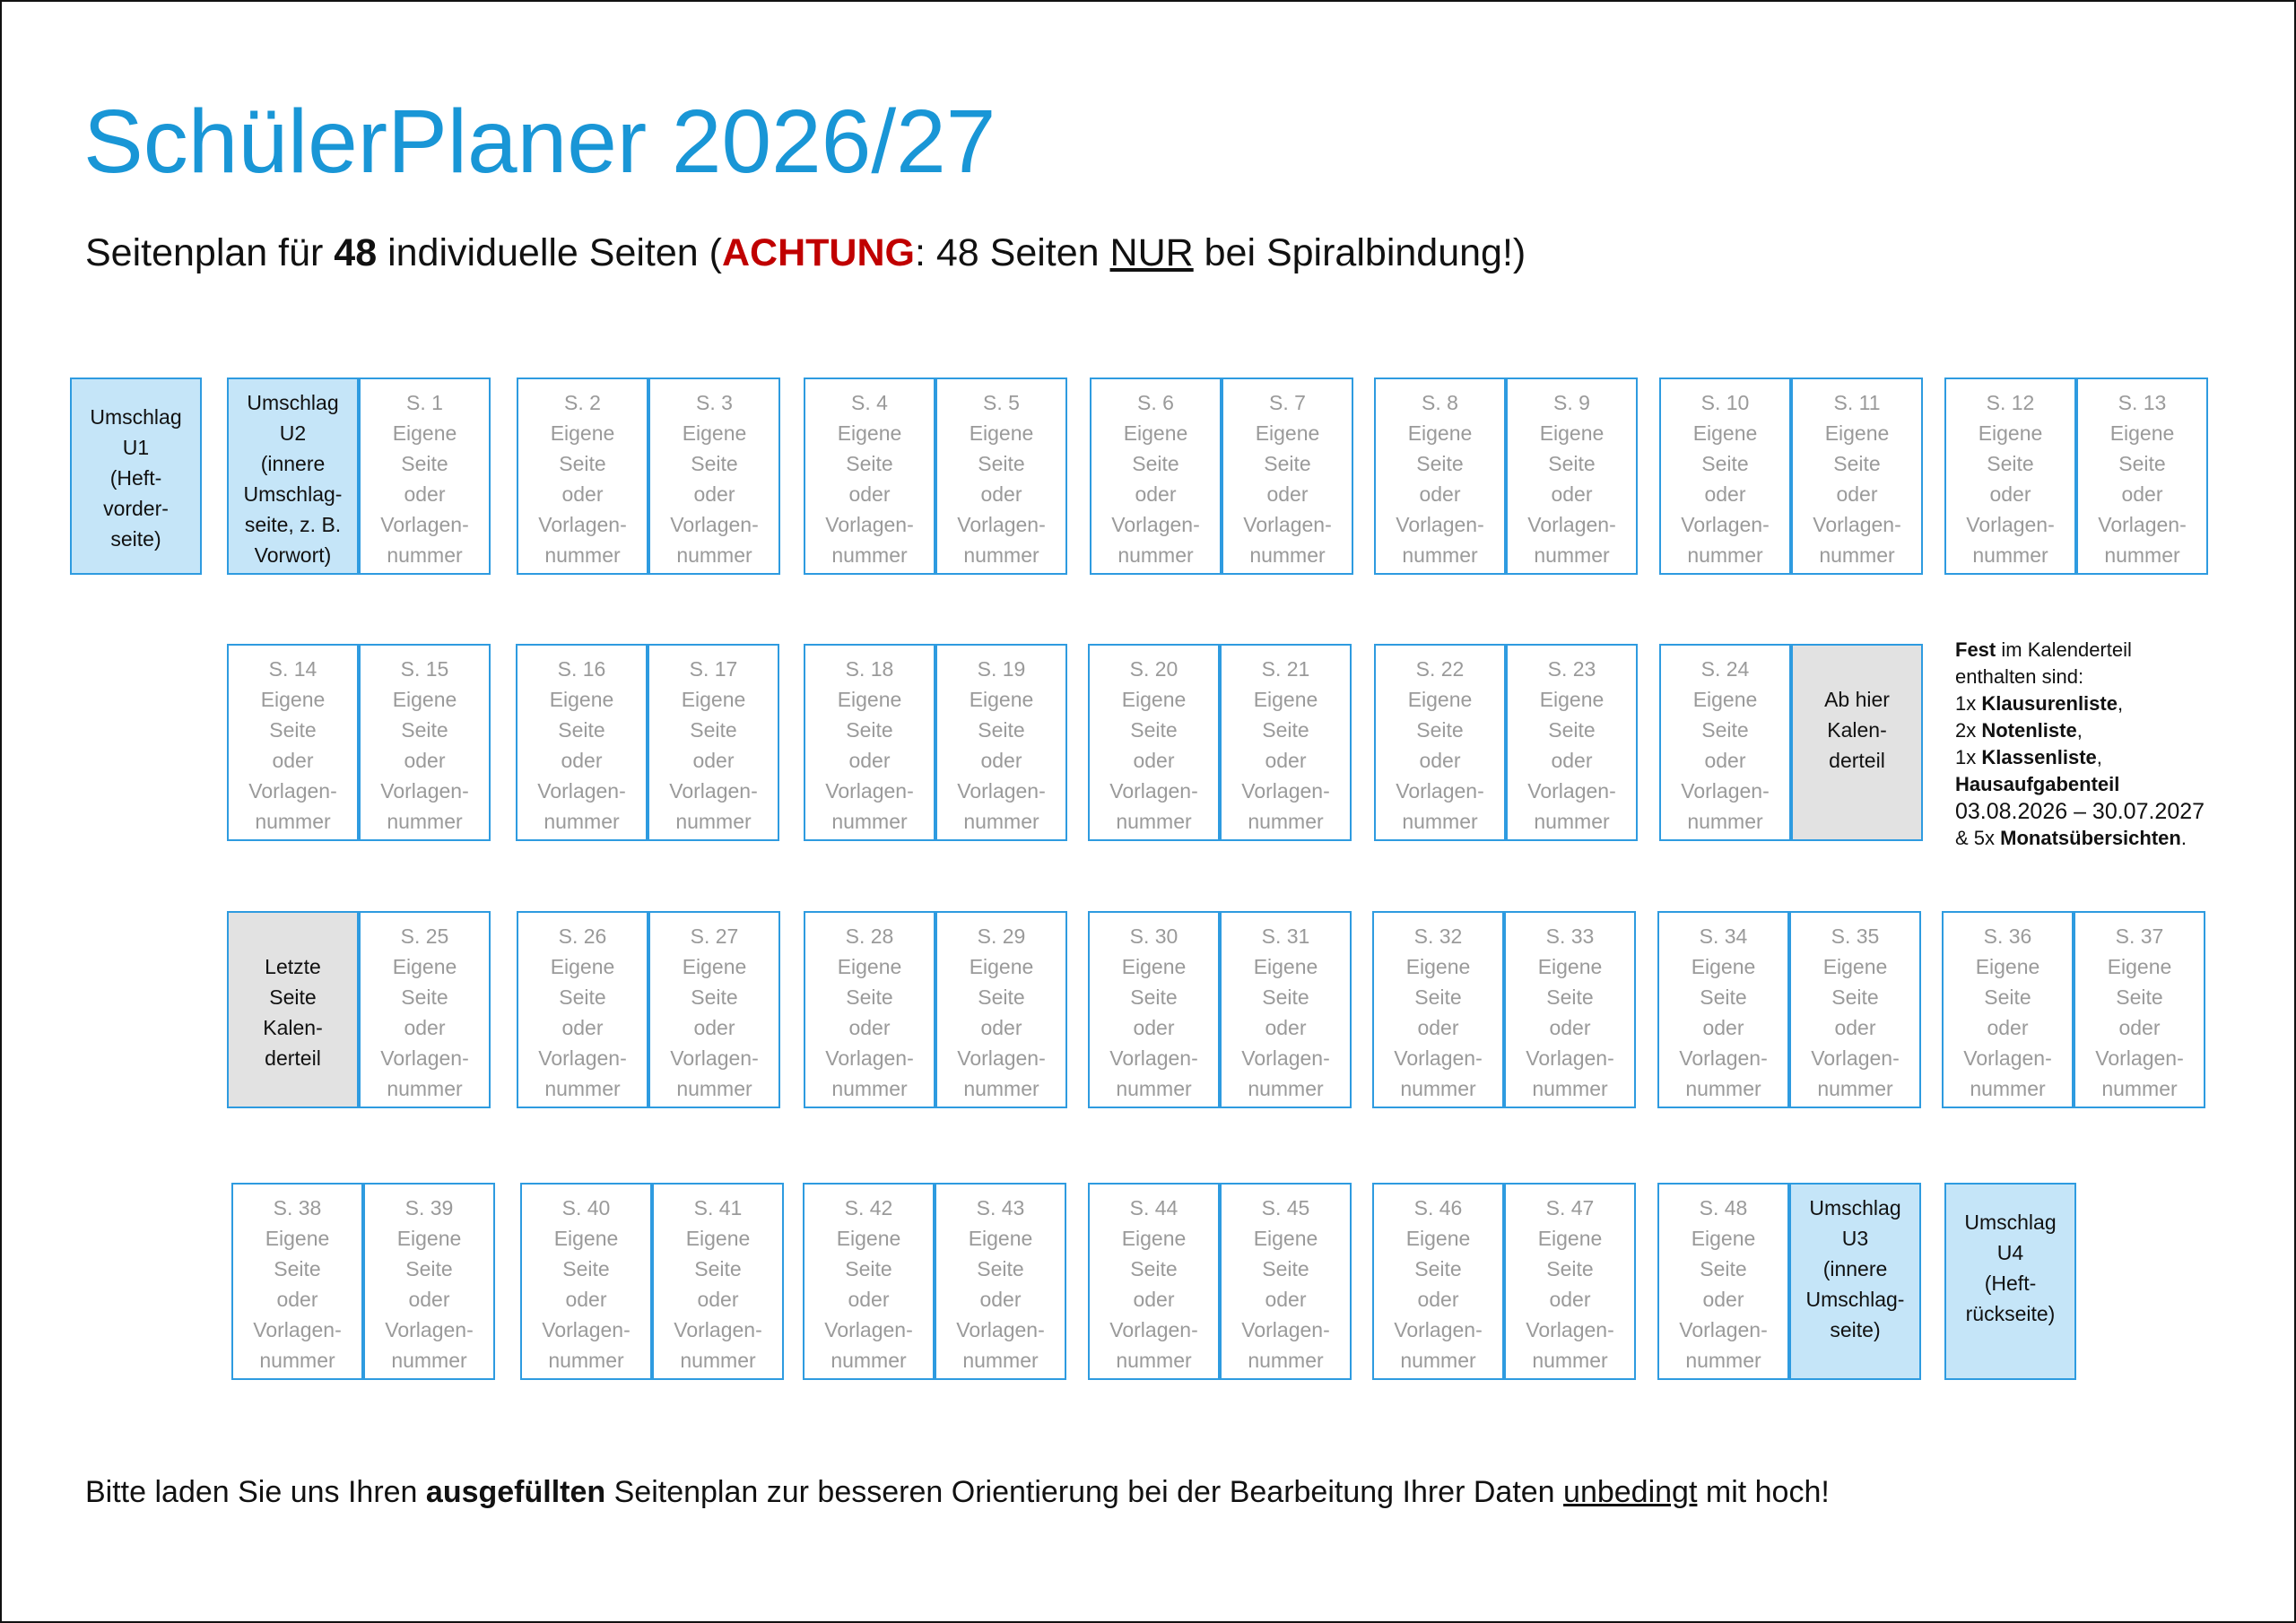  What do you see at coordinates (2080, 811) in the screenshot?
I see `calendar-date-range: 03.08.2026 – 30.07.2027` at bounding box center [2080, 811].